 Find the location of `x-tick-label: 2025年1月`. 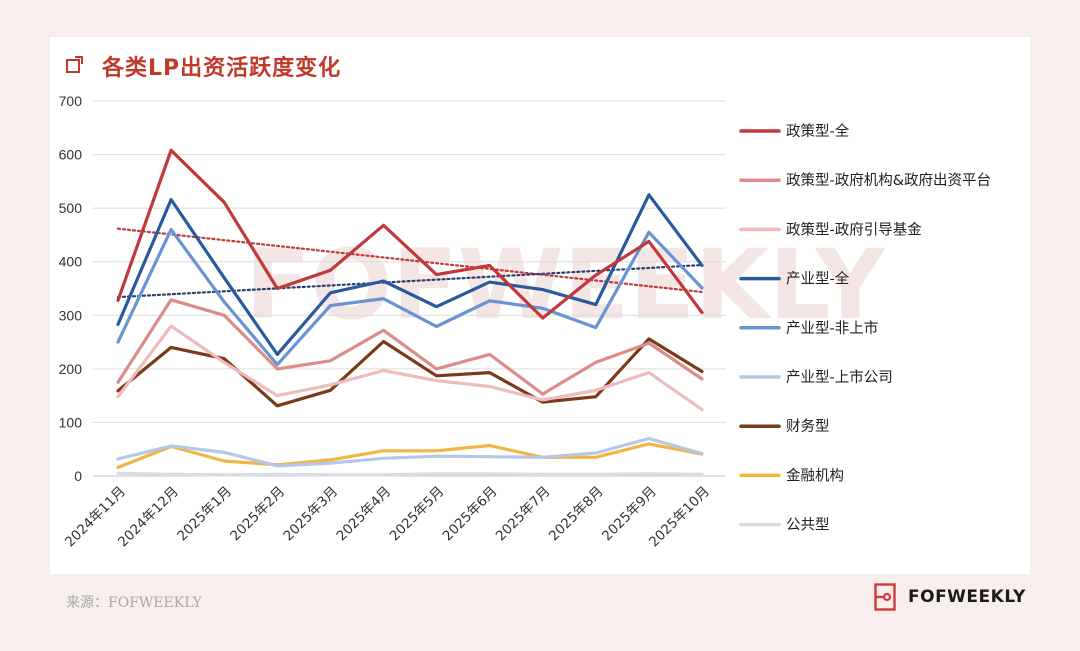

x-tick-label: 2025年1月 is located at coordinates (204, 514).